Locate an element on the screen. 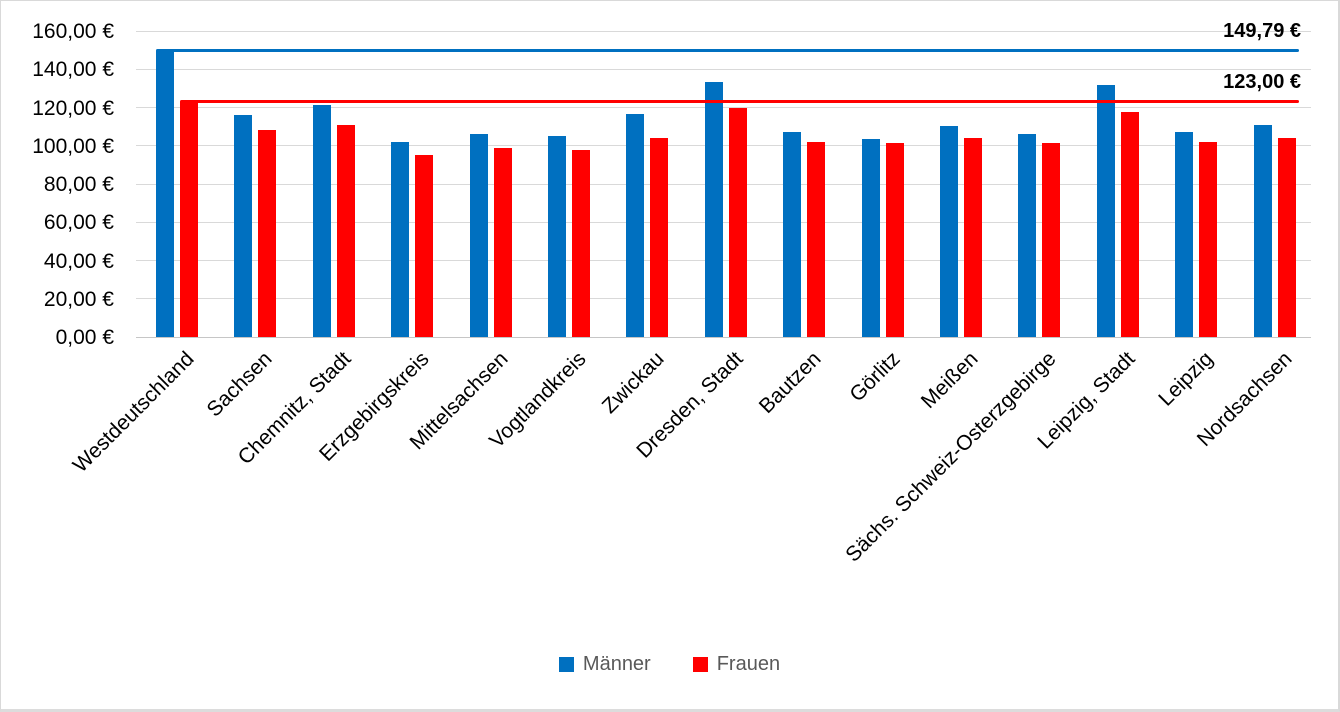  legend-label-maenner: Männer is located at coordinates (616, 664).